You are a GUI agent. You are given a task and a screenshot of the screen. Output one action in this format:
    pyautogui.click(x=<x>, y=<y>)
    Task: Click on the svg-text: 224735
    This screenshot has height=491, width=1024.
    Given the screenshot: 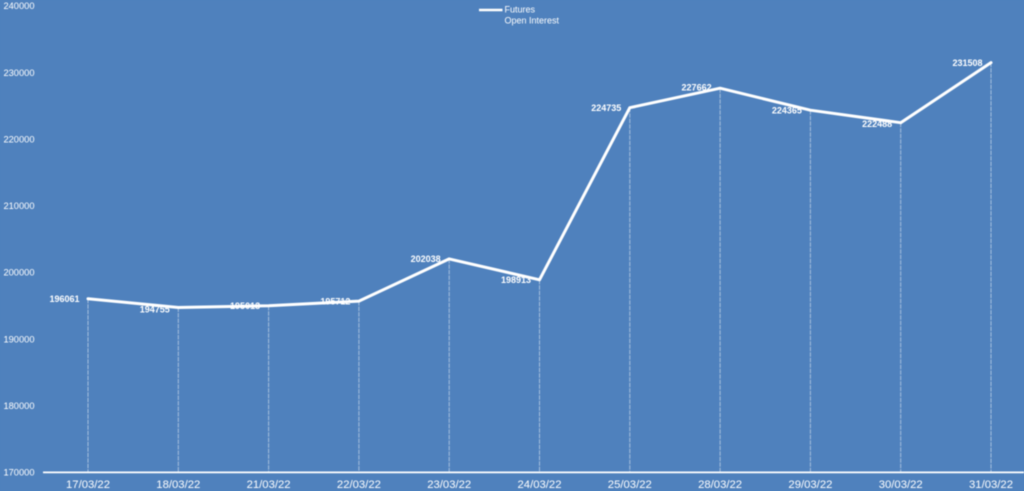 What is the action you would take?
    pyautogui.click(x=606, y=108)
    